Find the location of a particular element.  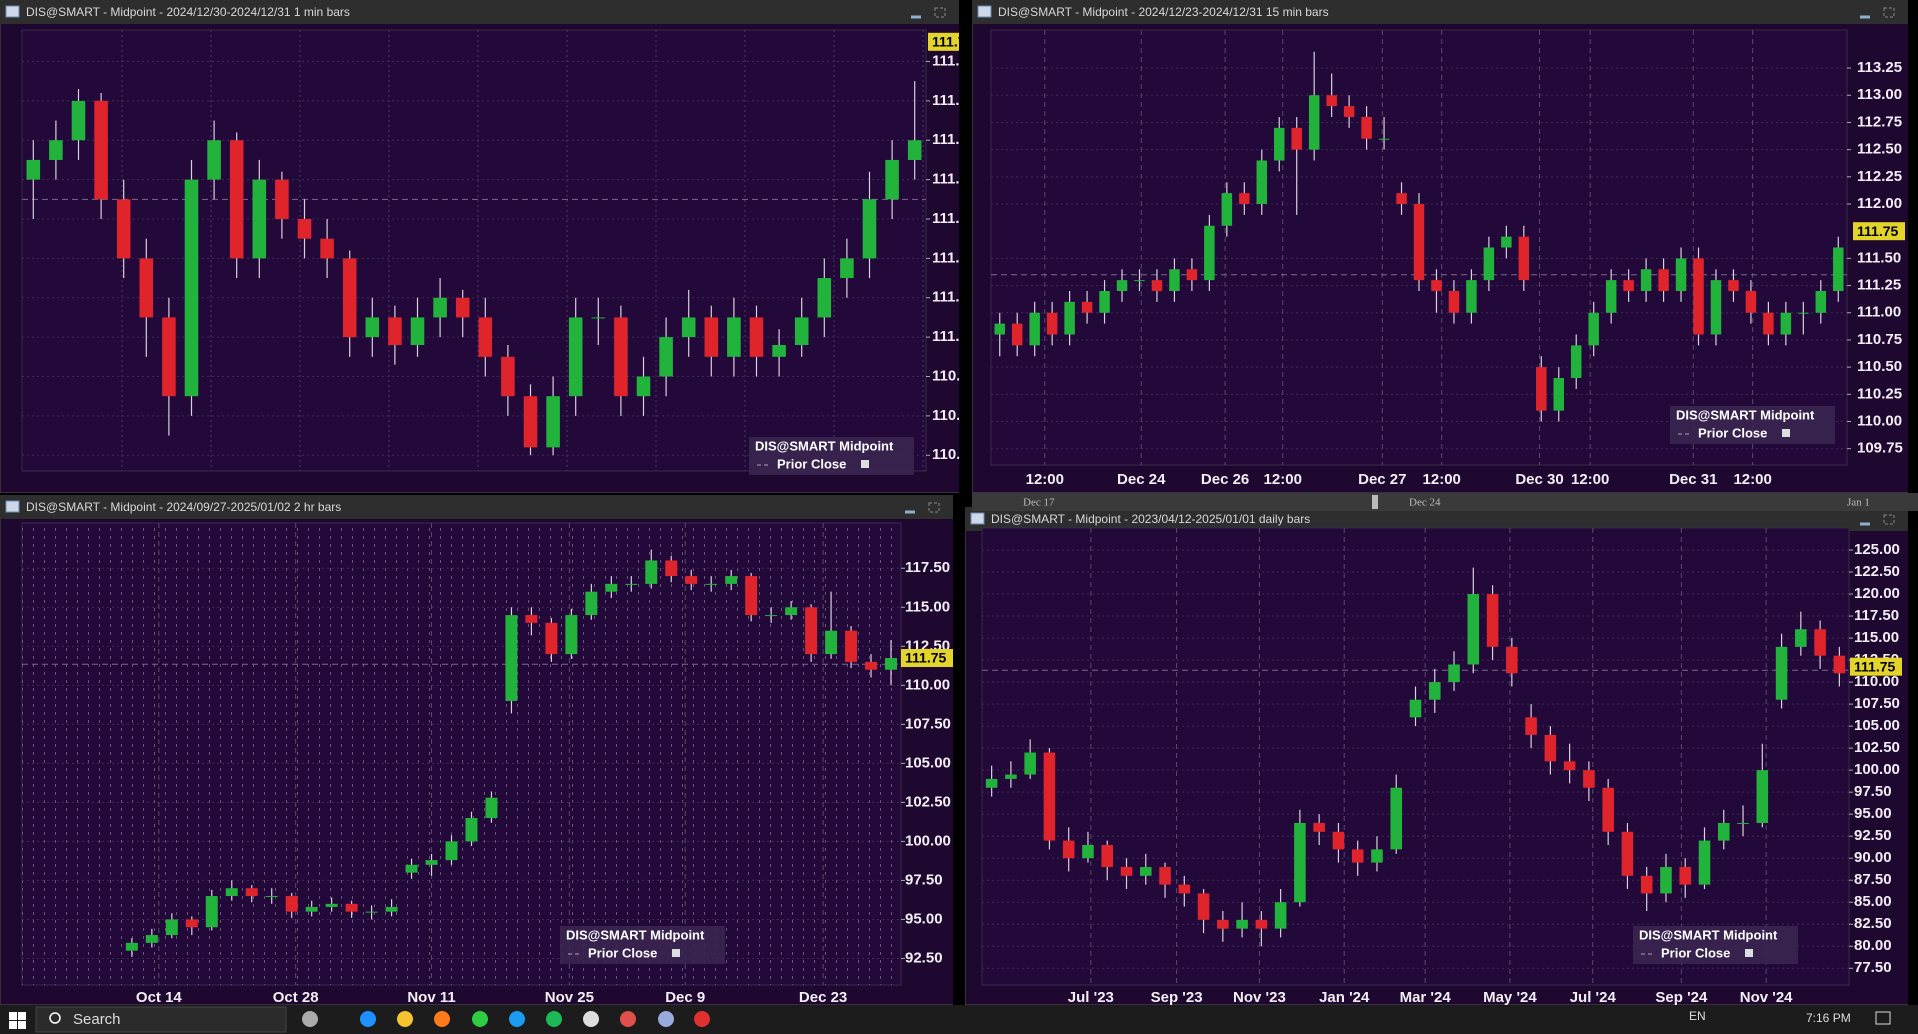

y-tick-label: 111.0 is located at coordinates (950, 336).